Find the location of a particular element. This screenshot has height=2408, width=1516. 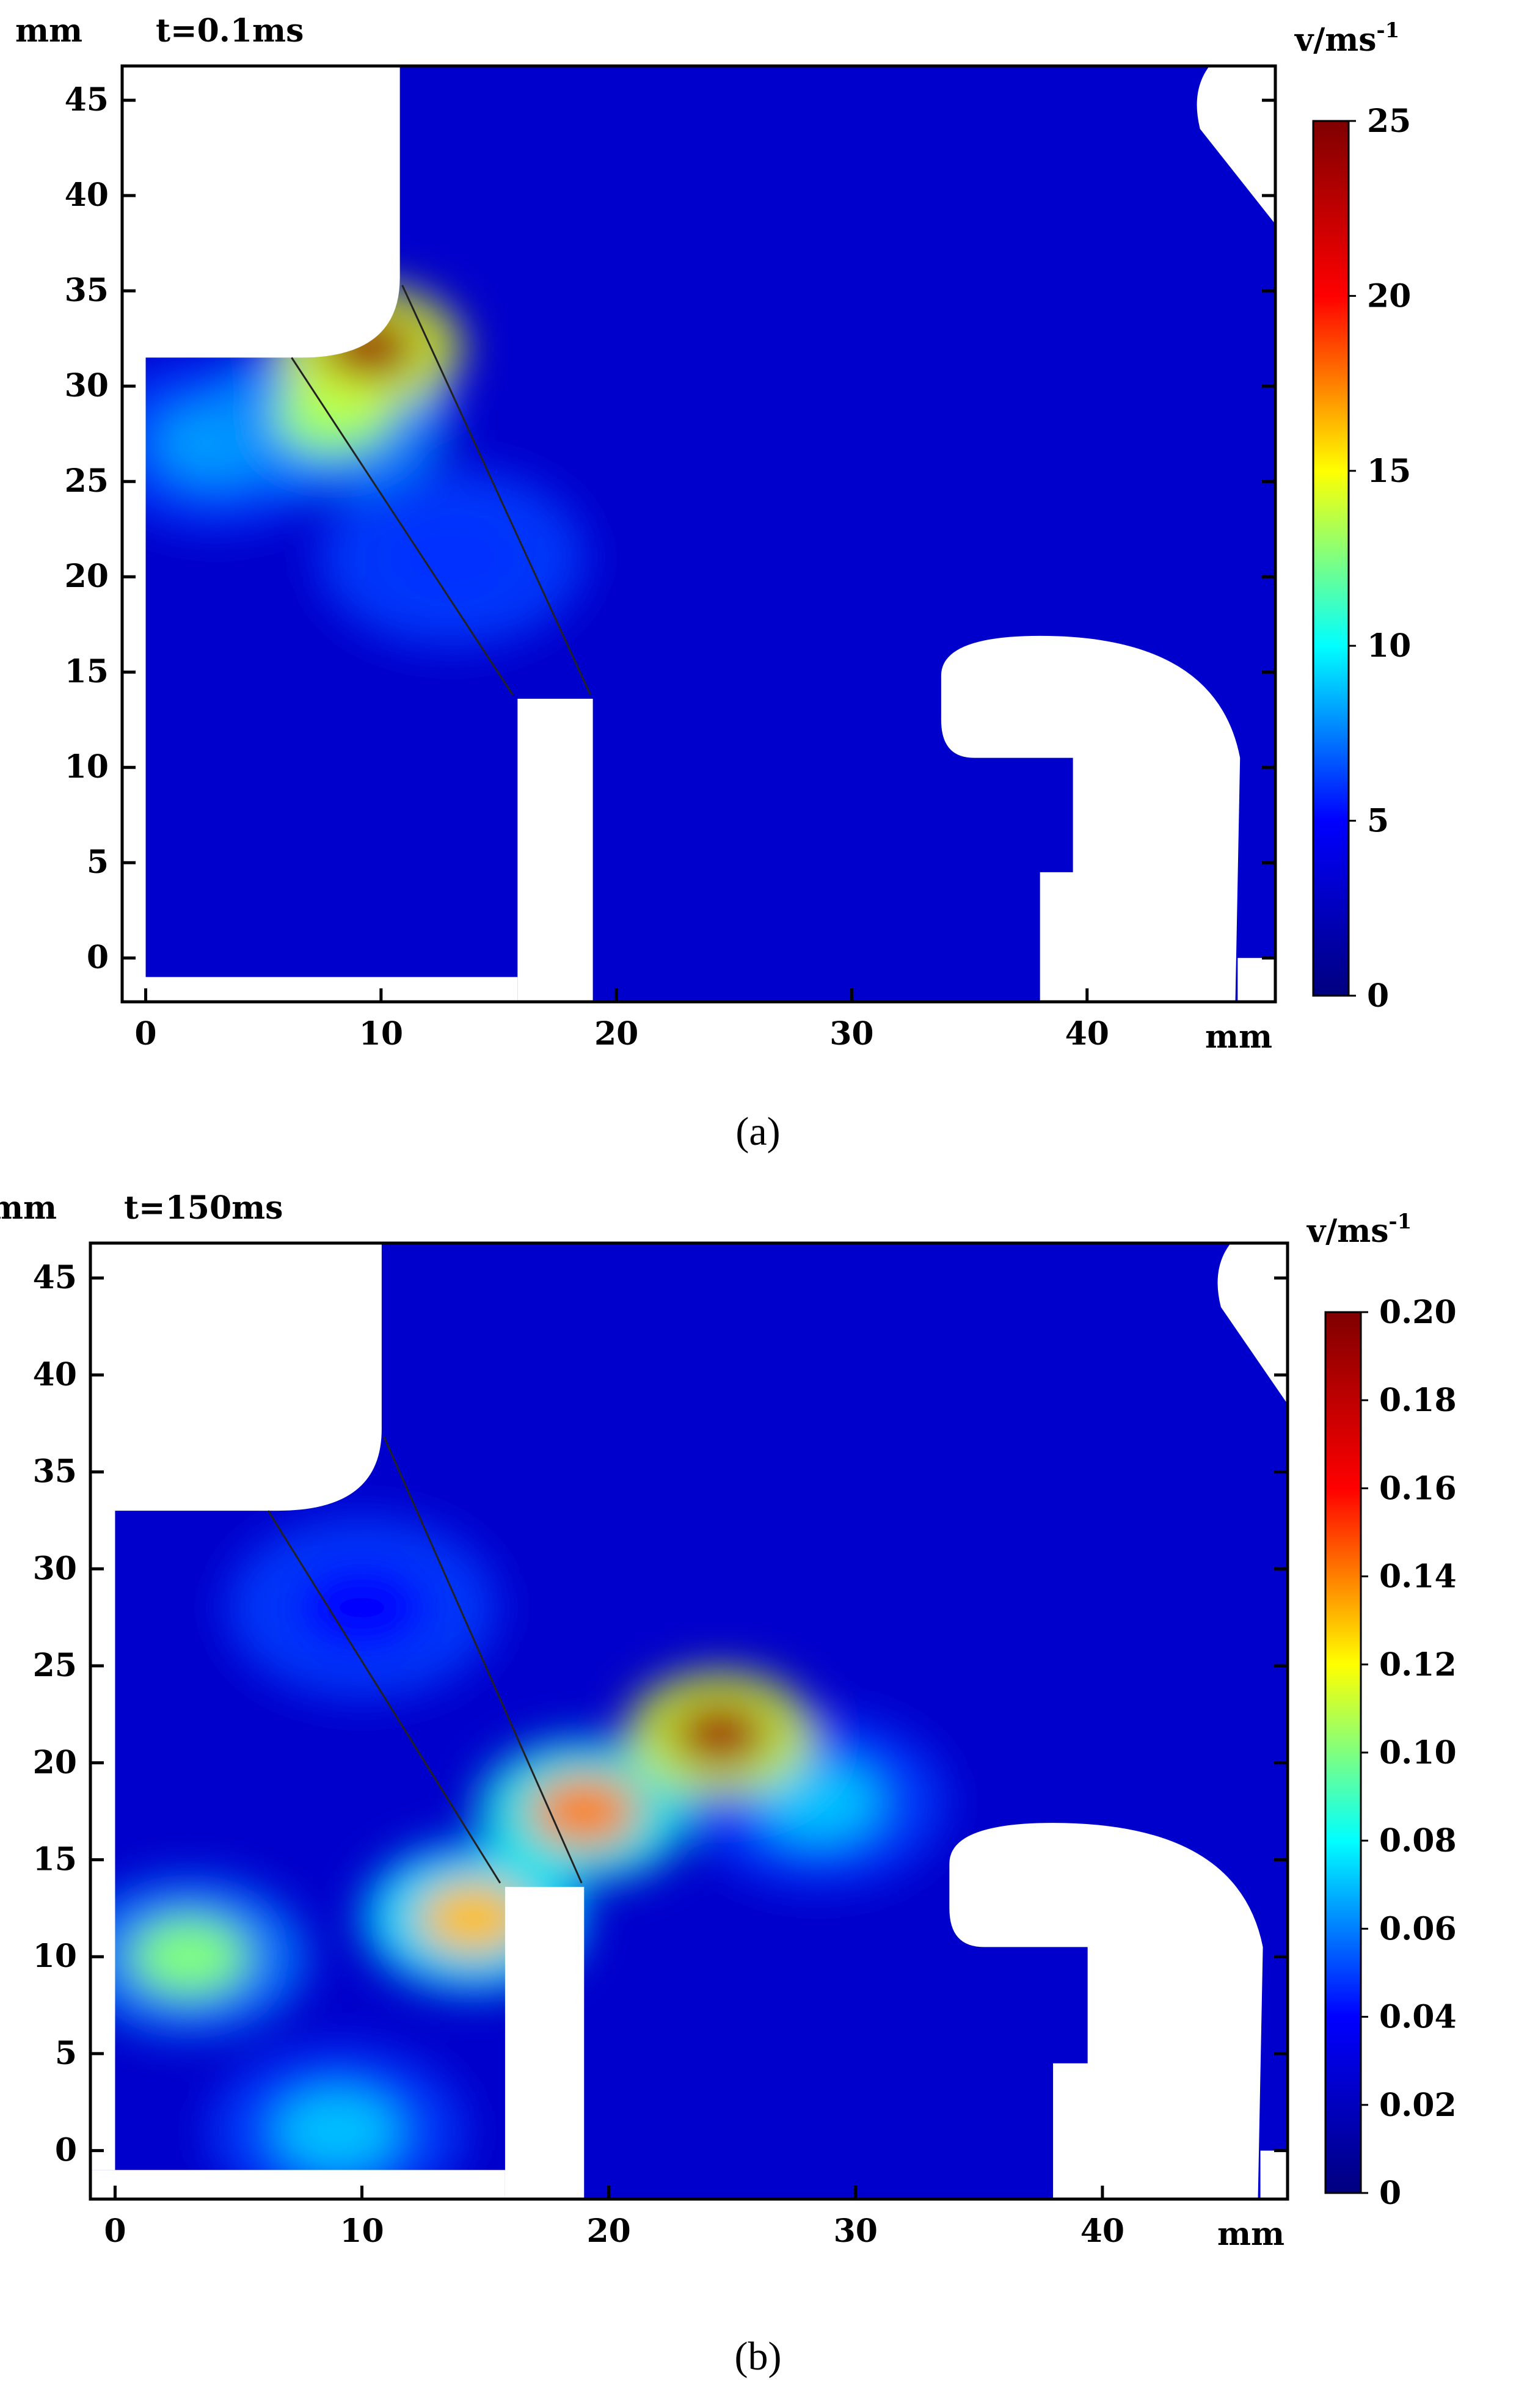

colorbar-tick-label: 15 is located at coordinates (1389, 471).